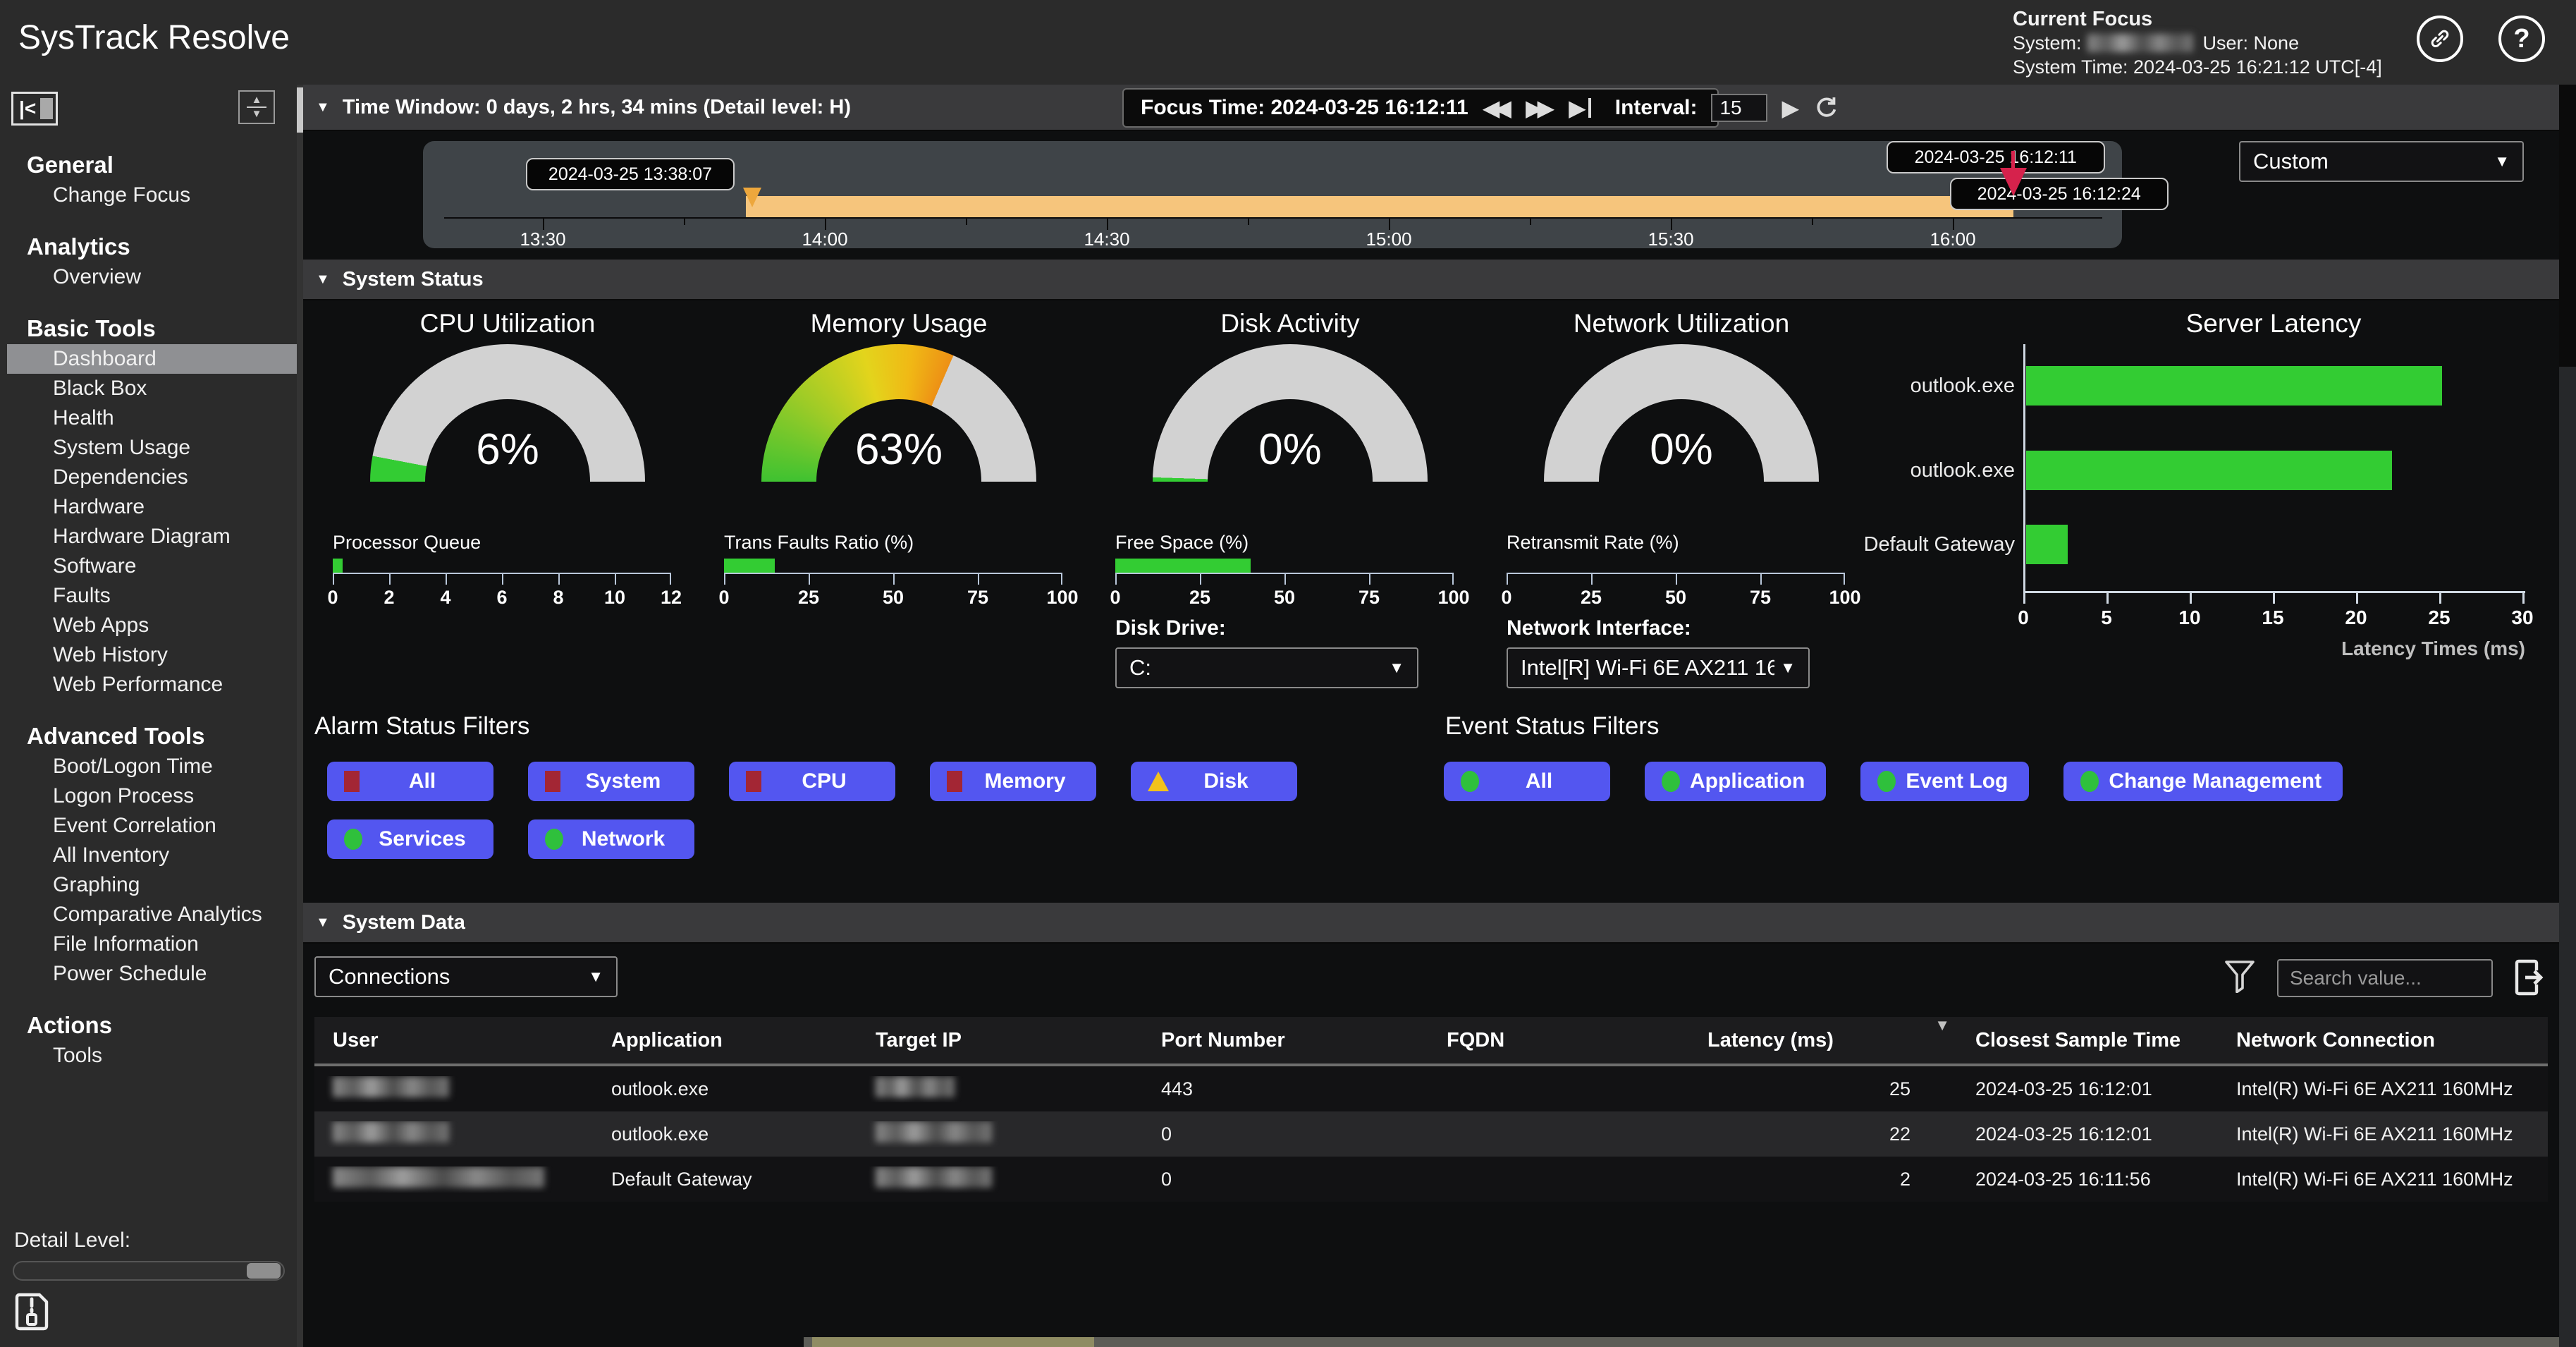 The width and height of the screenshot is (2576, 1347). What do you see at coordinates (1431, 280) in the screenshot?
I see `system-status-section-header: ▼ System Status` at bounding box center [1431, 280].